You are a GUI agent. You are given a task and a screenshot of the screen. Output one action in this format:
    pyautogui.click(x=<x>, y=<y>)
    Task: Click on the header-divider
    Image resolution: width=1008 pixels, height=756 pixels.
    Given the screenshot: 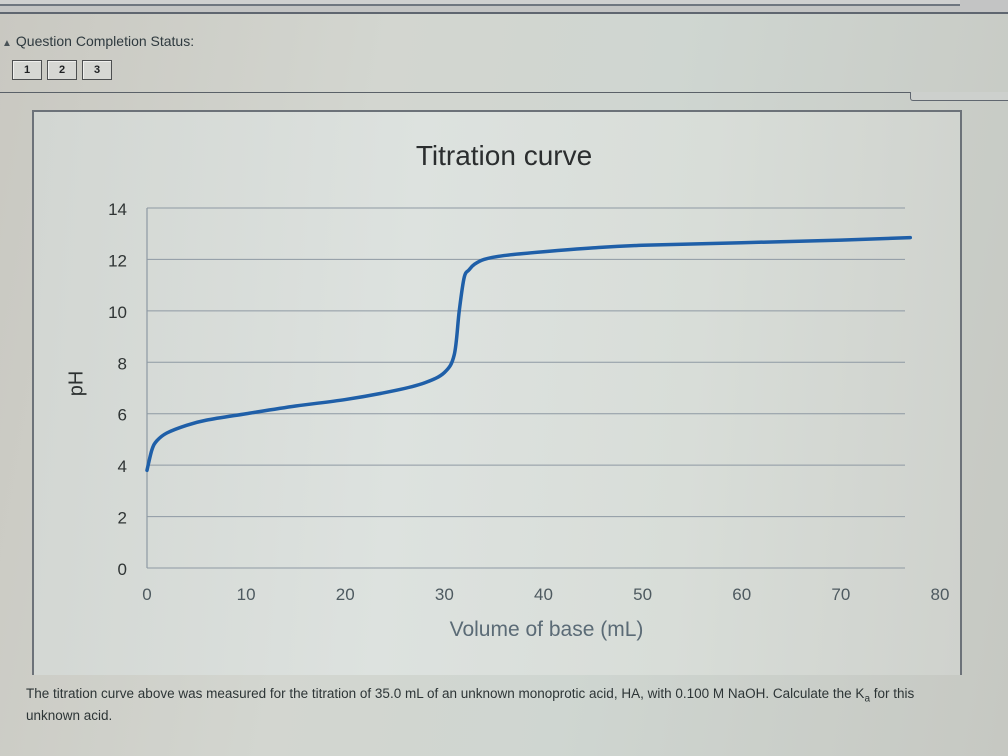 What is the action you would take?
    pyautogui.click(x=504, y=92)
    